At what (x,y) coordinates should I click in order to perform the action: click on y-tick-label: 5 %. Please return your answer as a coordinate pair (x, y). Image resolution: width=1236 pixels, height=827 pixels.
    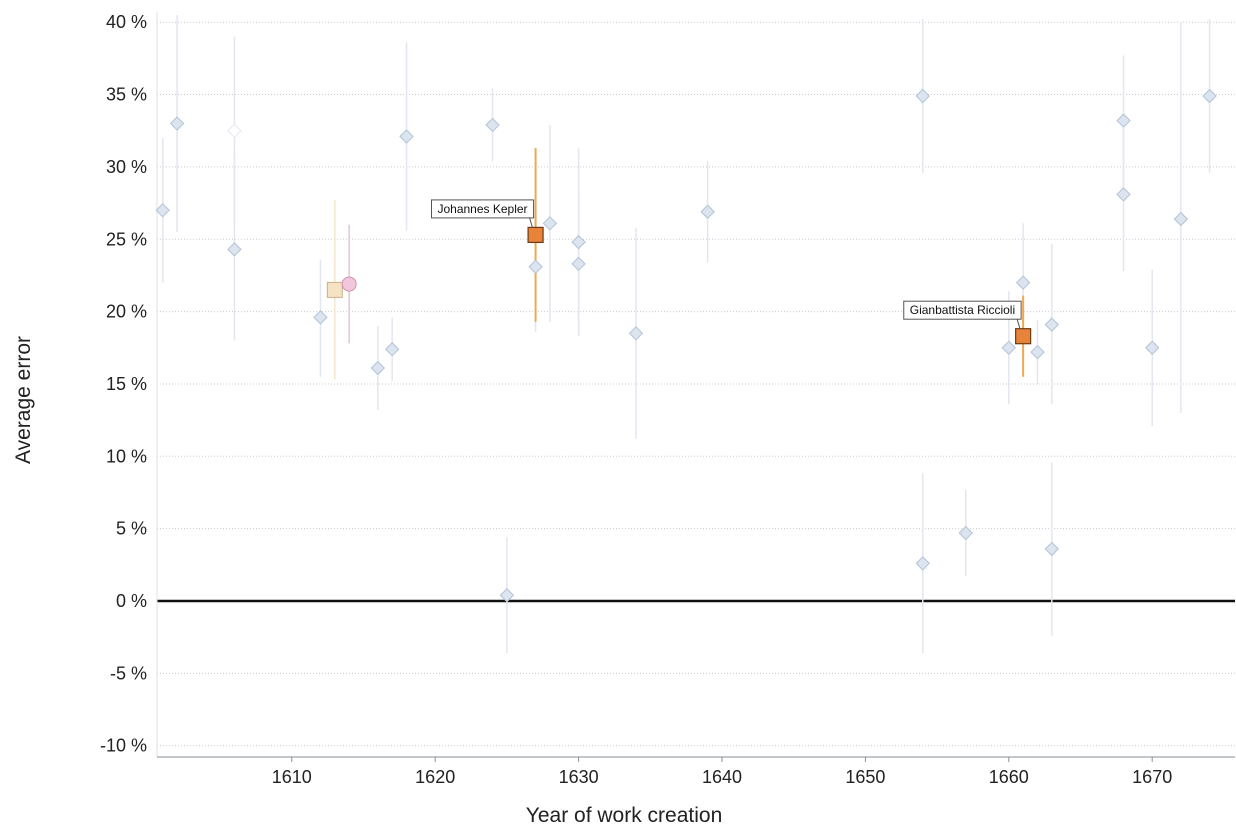
    Looking at the image, I should click on (131, 529).